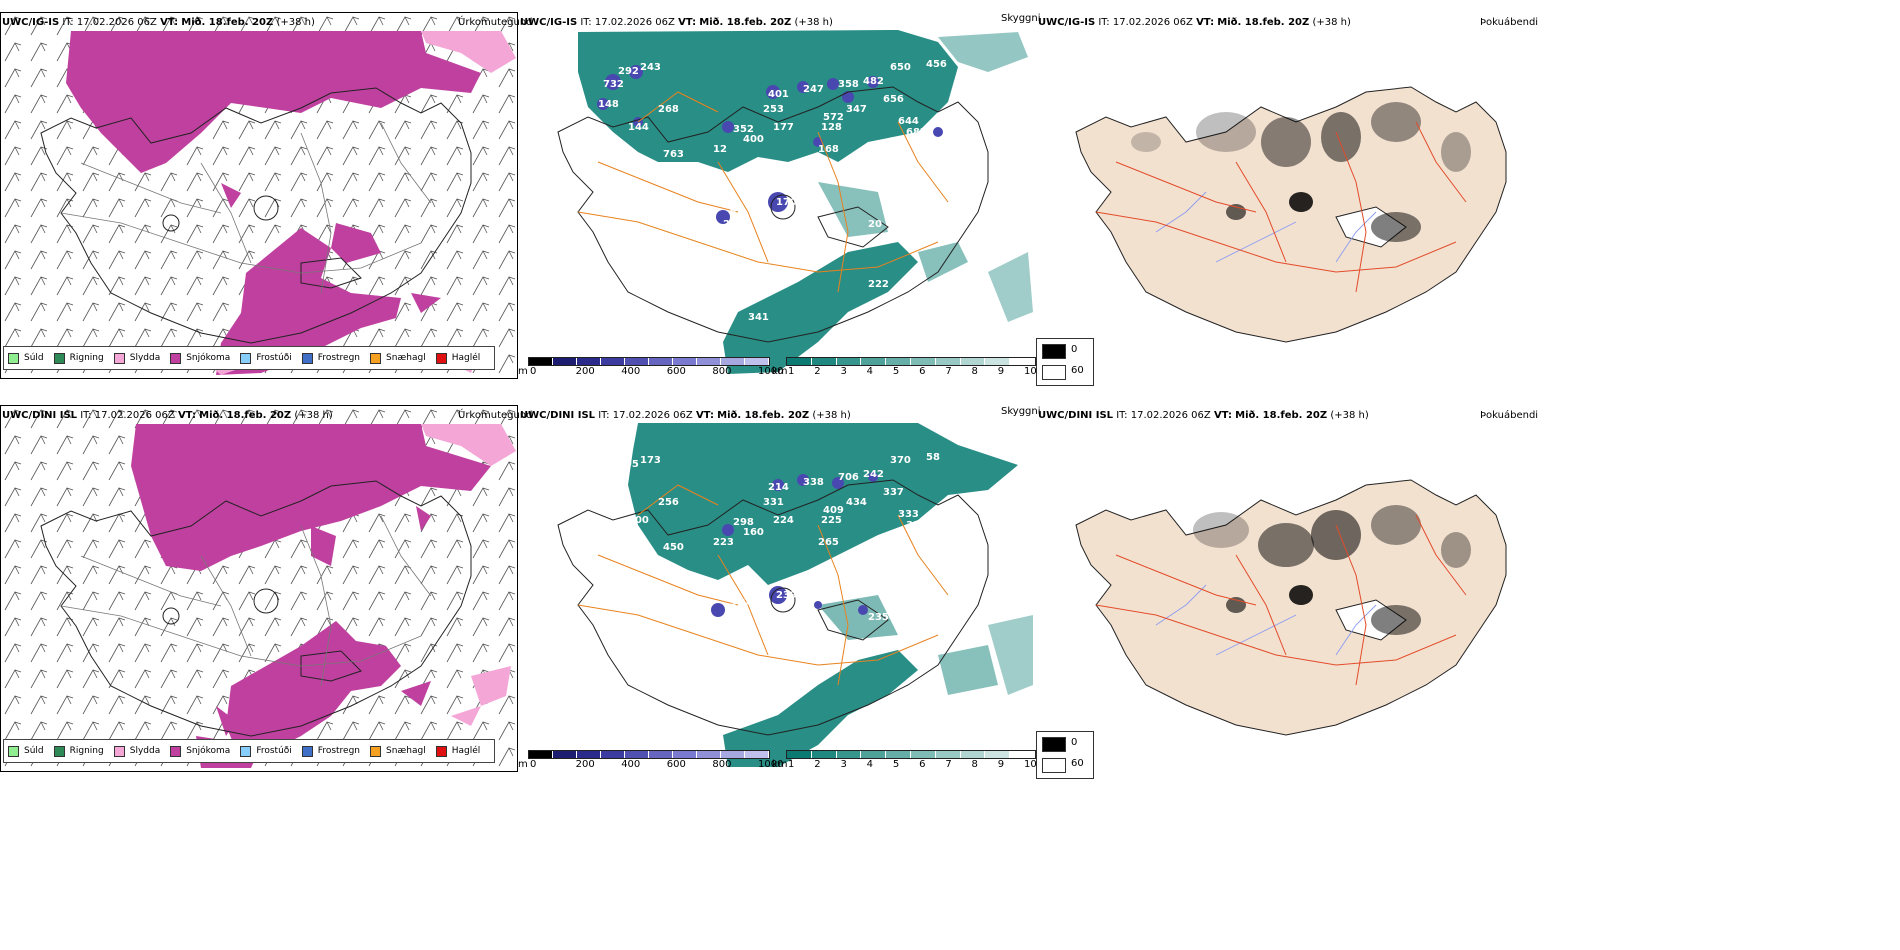 This screenshot has height=950, width=1900. What do you see at coordinates (833, 117) in the screenshot?
I see `cloud-base-label: 572` at bounding box center [833, 117].